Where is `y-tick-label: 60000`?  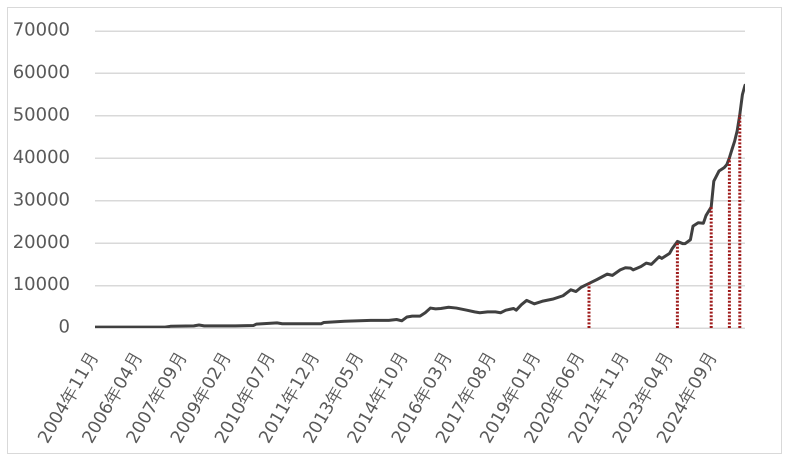
y-tick-label: 60000 is located at coordinates (41, 73).